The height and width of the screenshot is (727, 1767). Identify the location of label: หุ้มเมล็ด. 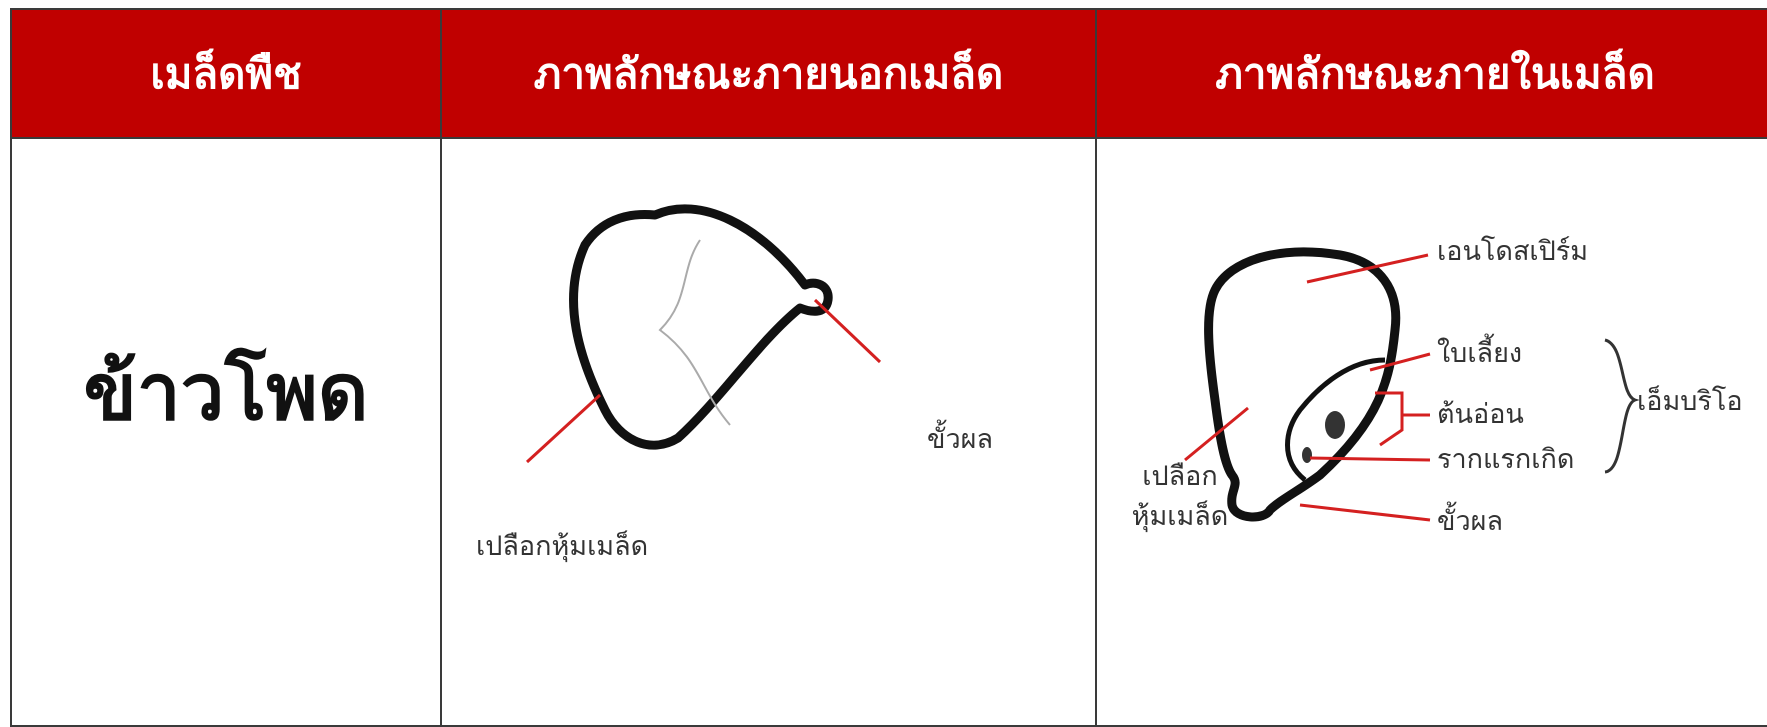
(1180, 515).